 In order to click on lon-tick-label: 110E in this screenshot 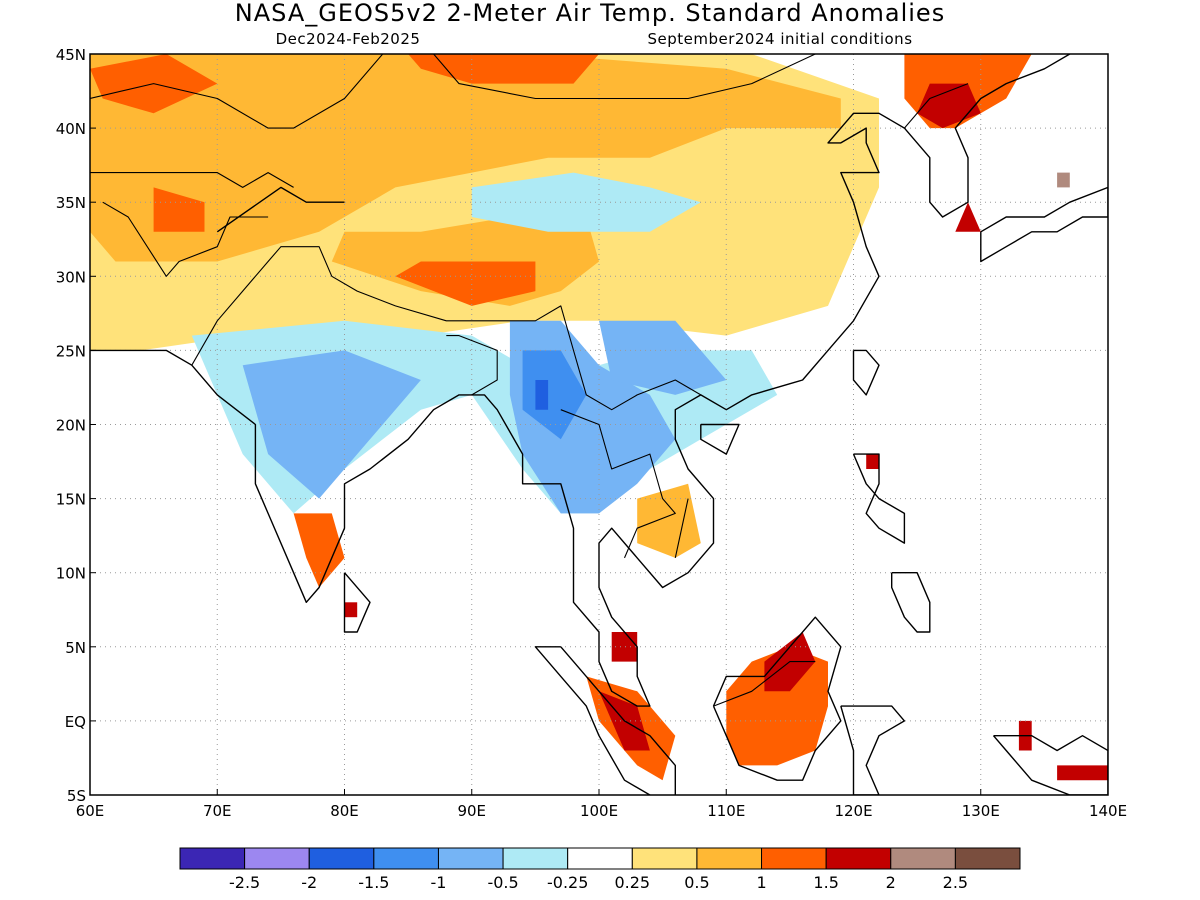, I will do `click(726, 811)`.